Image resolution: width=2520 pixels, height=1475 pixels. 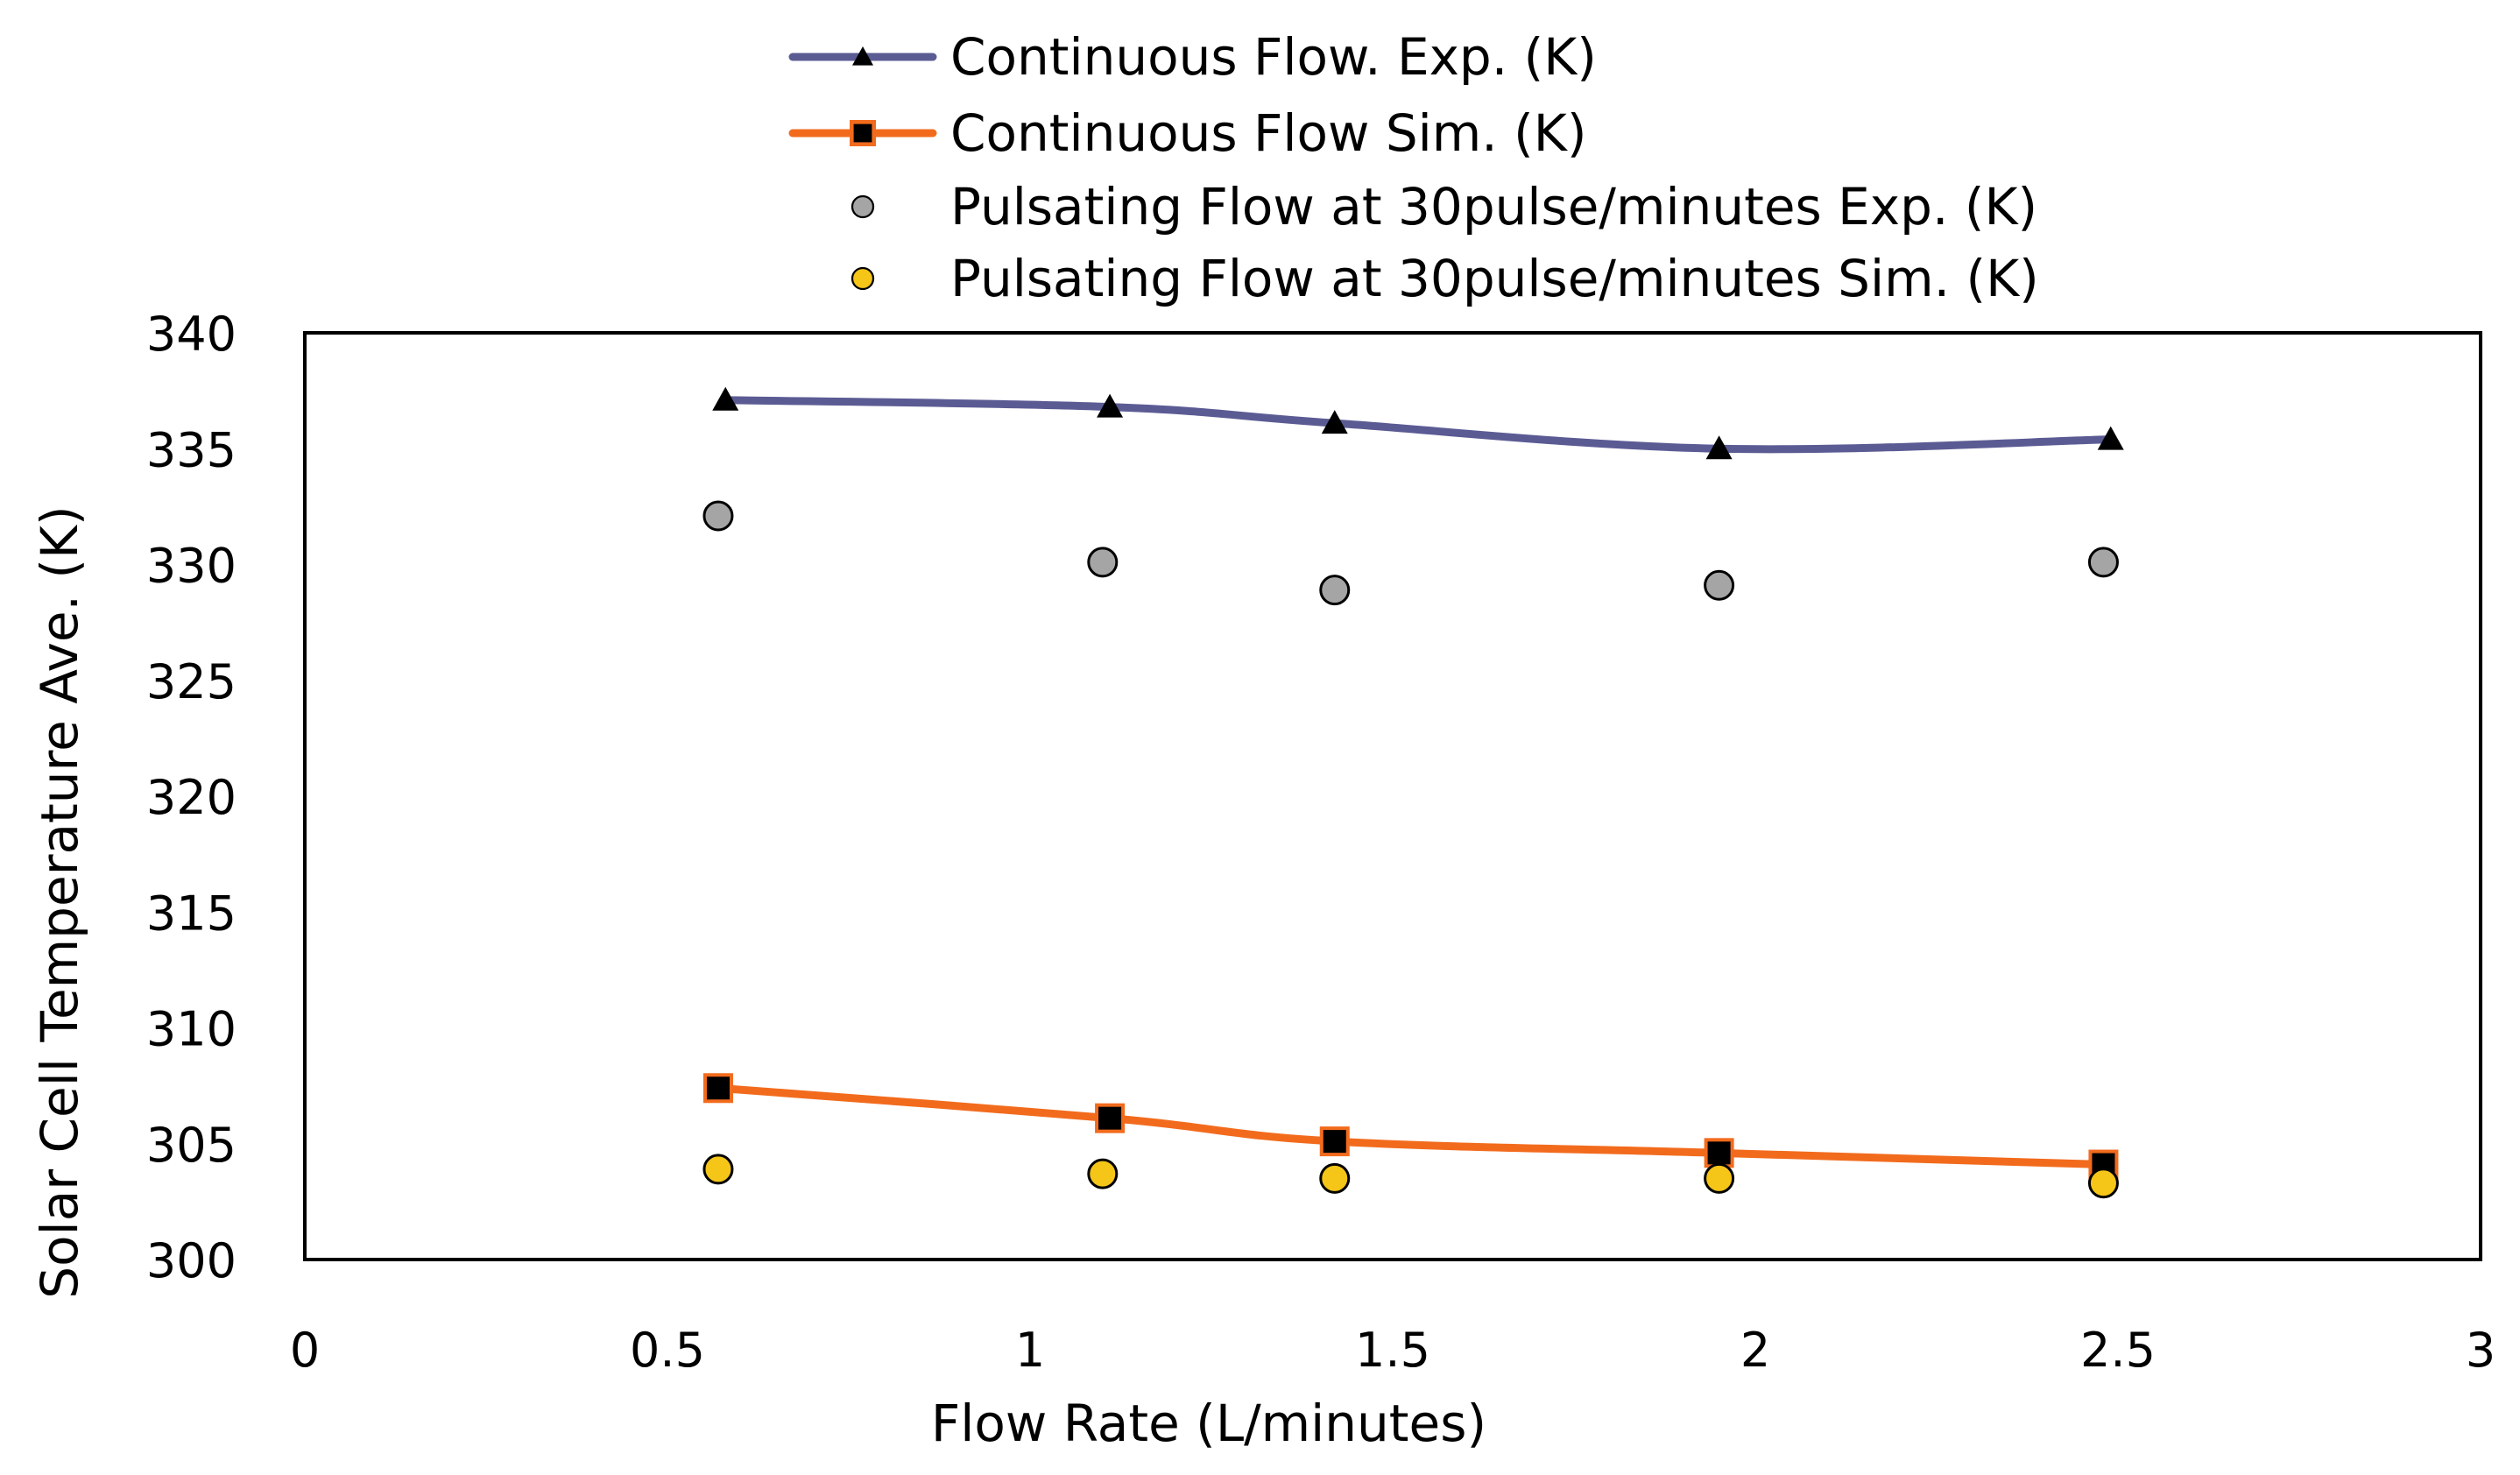 I want to click on x-tick-label: 3, so click(x=2480, y=1350).